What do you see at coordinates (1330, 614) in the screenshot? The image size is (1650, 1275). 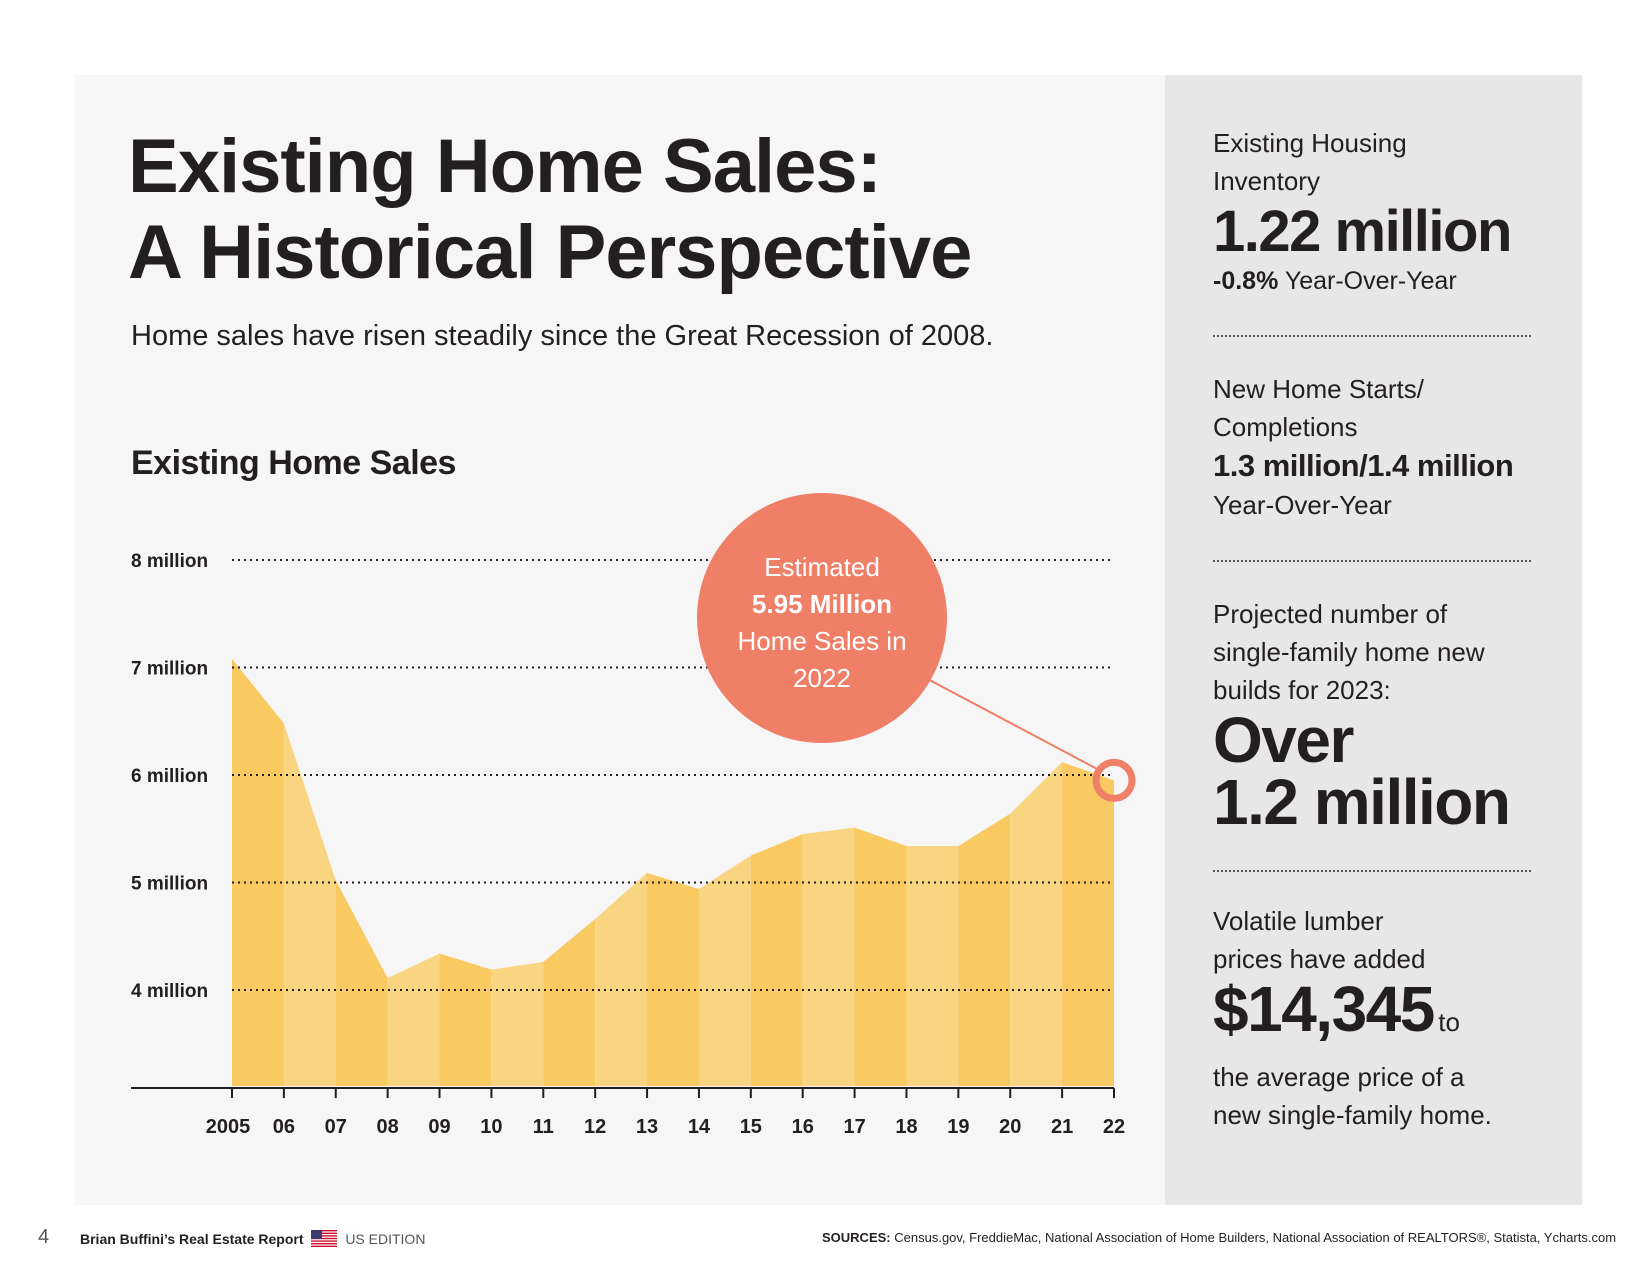 I see `projected-label-1: Projected number of` at bounding box center [1330, 614].